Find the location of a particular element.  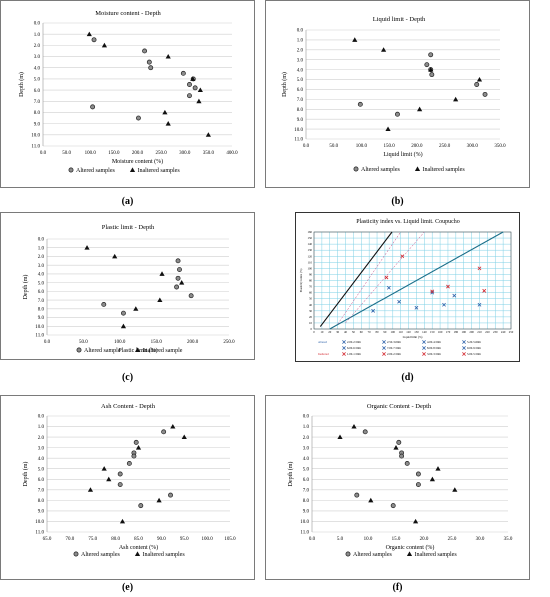

chart-title: Ash Content - Depth is located at coordinates (128, 406).